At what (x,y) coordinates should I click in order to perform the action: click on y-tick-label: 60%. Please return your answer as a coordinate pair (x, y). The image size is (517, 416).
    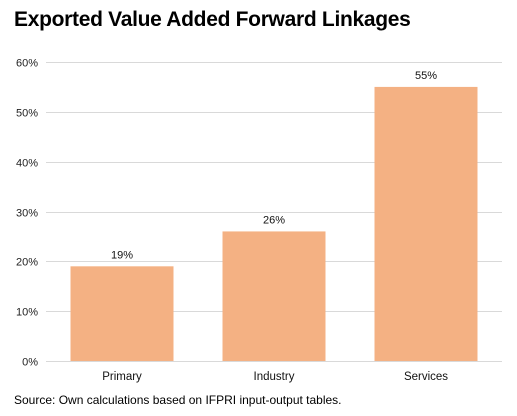
    Looking at the image, I should click on (27, 64).